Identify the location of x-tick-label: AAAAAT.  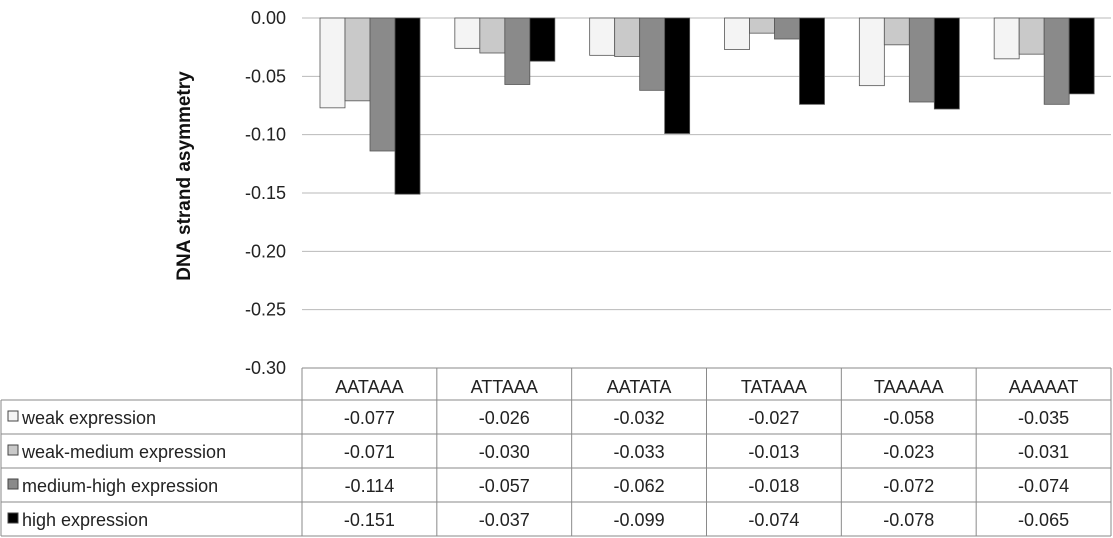
(1044, 387).